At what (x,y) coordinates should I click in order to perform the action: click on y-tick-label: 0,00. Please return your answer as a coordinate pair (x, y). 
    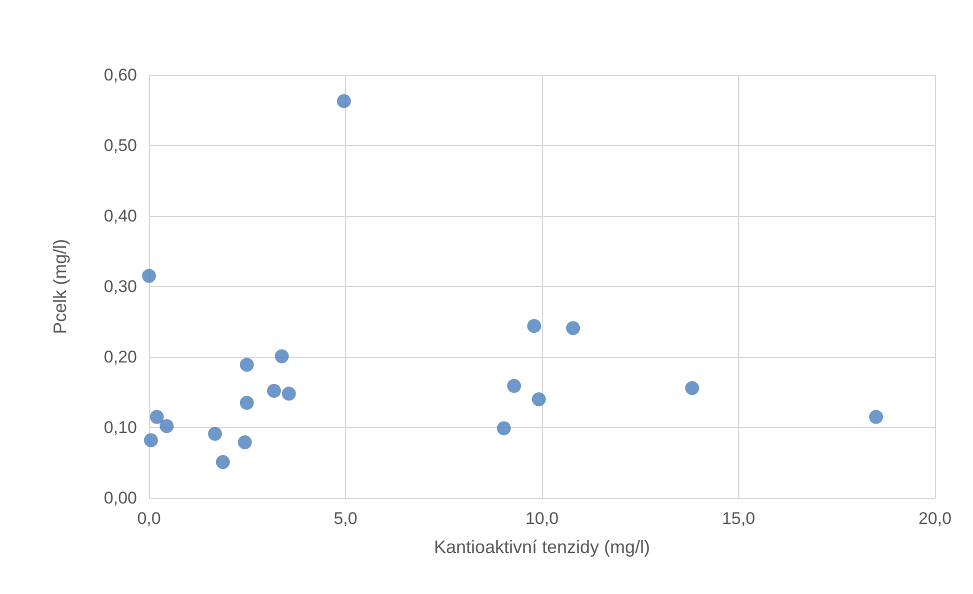
    Looking at the image, I should click on (120, 498).